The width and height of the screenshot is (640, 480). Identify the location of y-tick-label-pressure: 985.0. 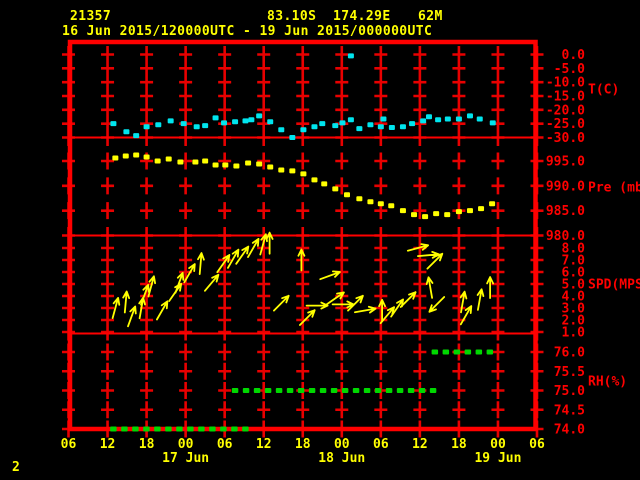
(565, 211).